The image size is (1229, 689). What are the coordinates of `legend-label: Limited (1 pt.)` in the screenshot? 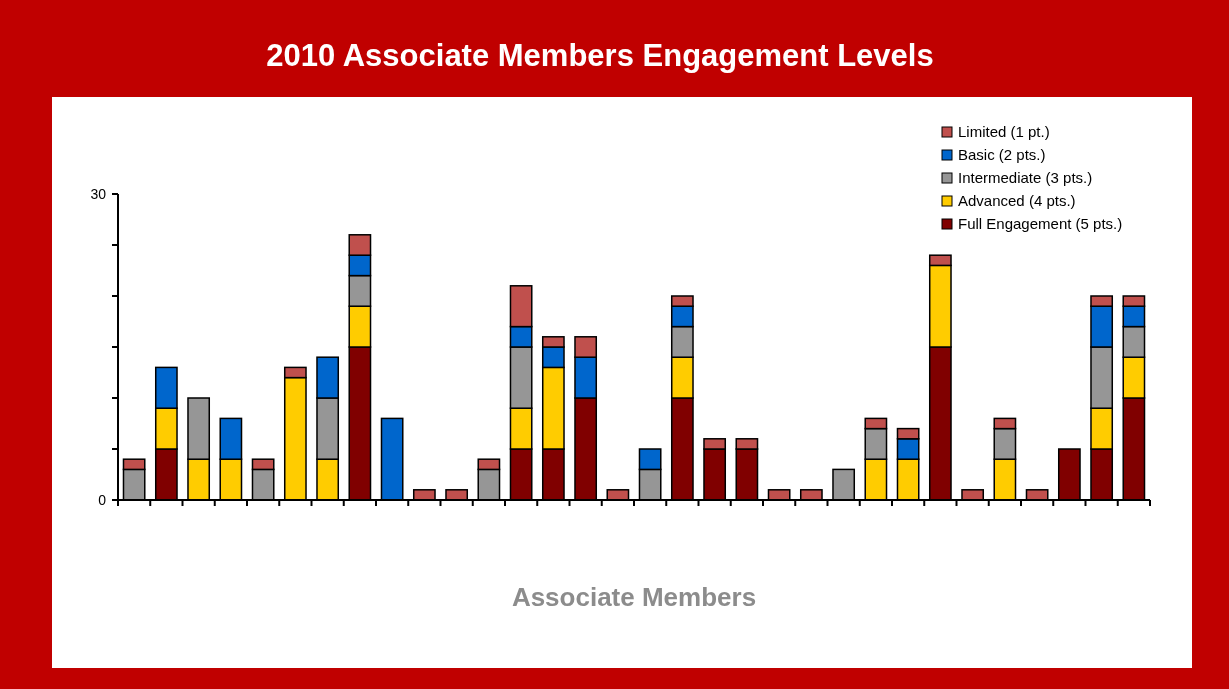 It's located at (1004, 131).